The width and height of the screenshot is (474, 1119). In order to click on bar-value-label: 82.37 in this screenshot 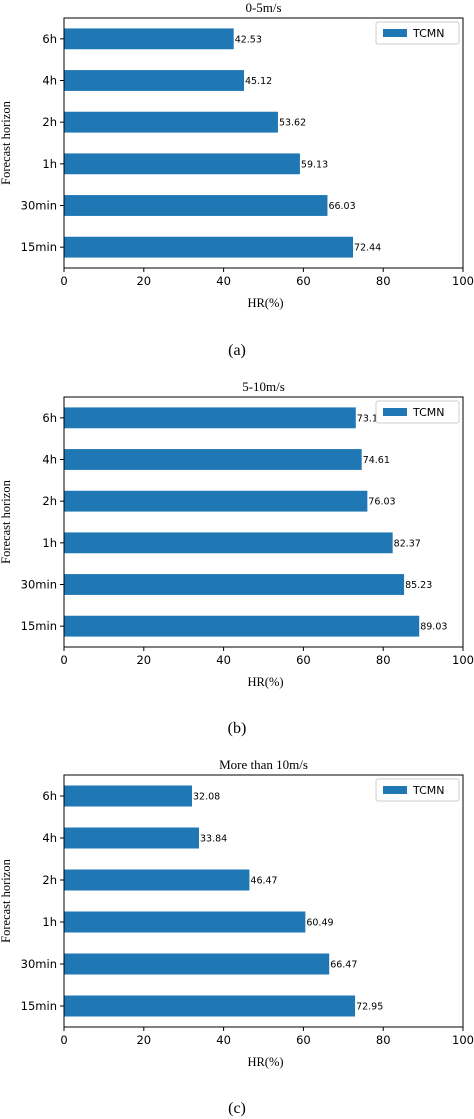, I will do `click(407, 543)`.